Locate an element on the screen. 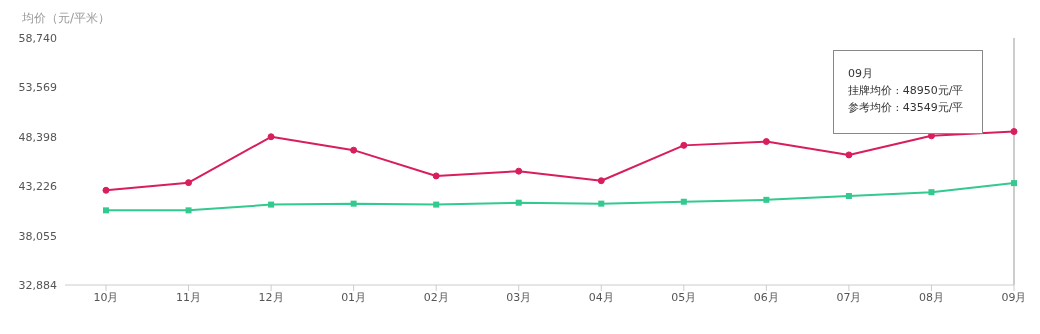 The image size is (1040, 334). y-tick-label: 48,398 is located at coordinates (37, 137).